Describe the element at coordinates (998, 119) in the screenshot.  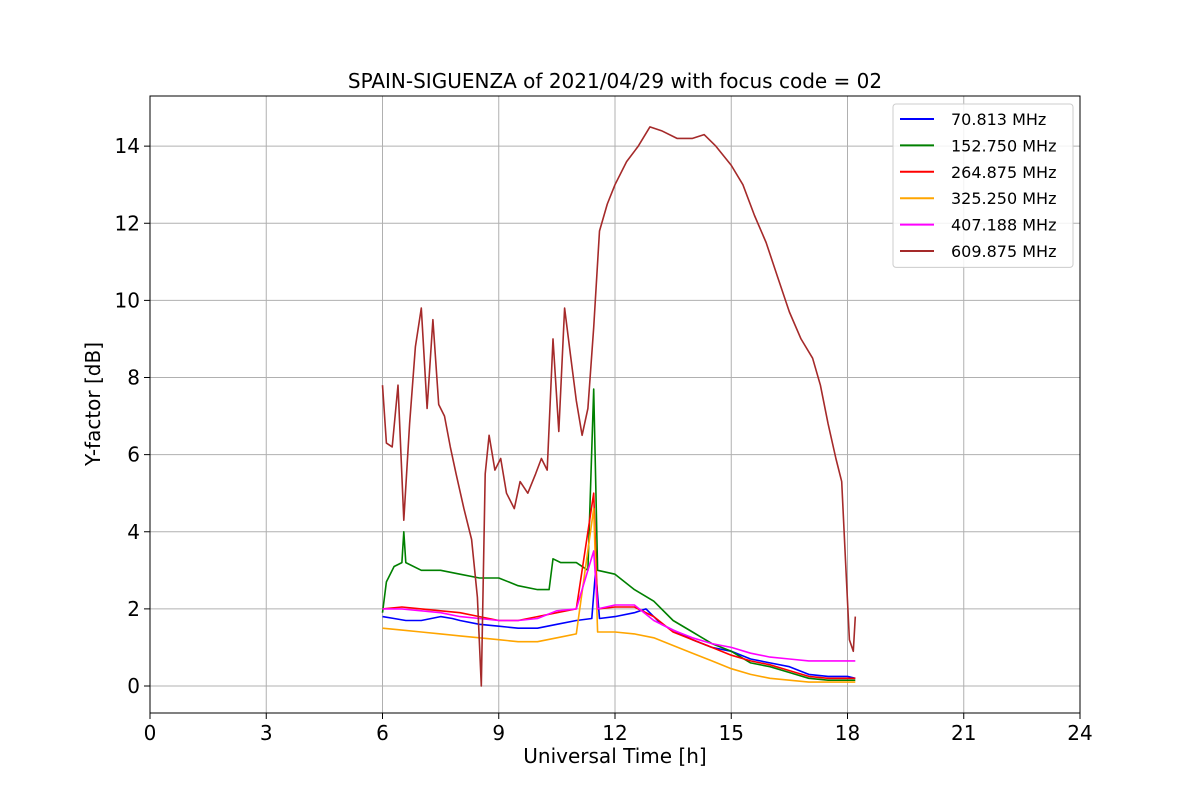
I see `legend-label: 70.813 MHz` at that location.